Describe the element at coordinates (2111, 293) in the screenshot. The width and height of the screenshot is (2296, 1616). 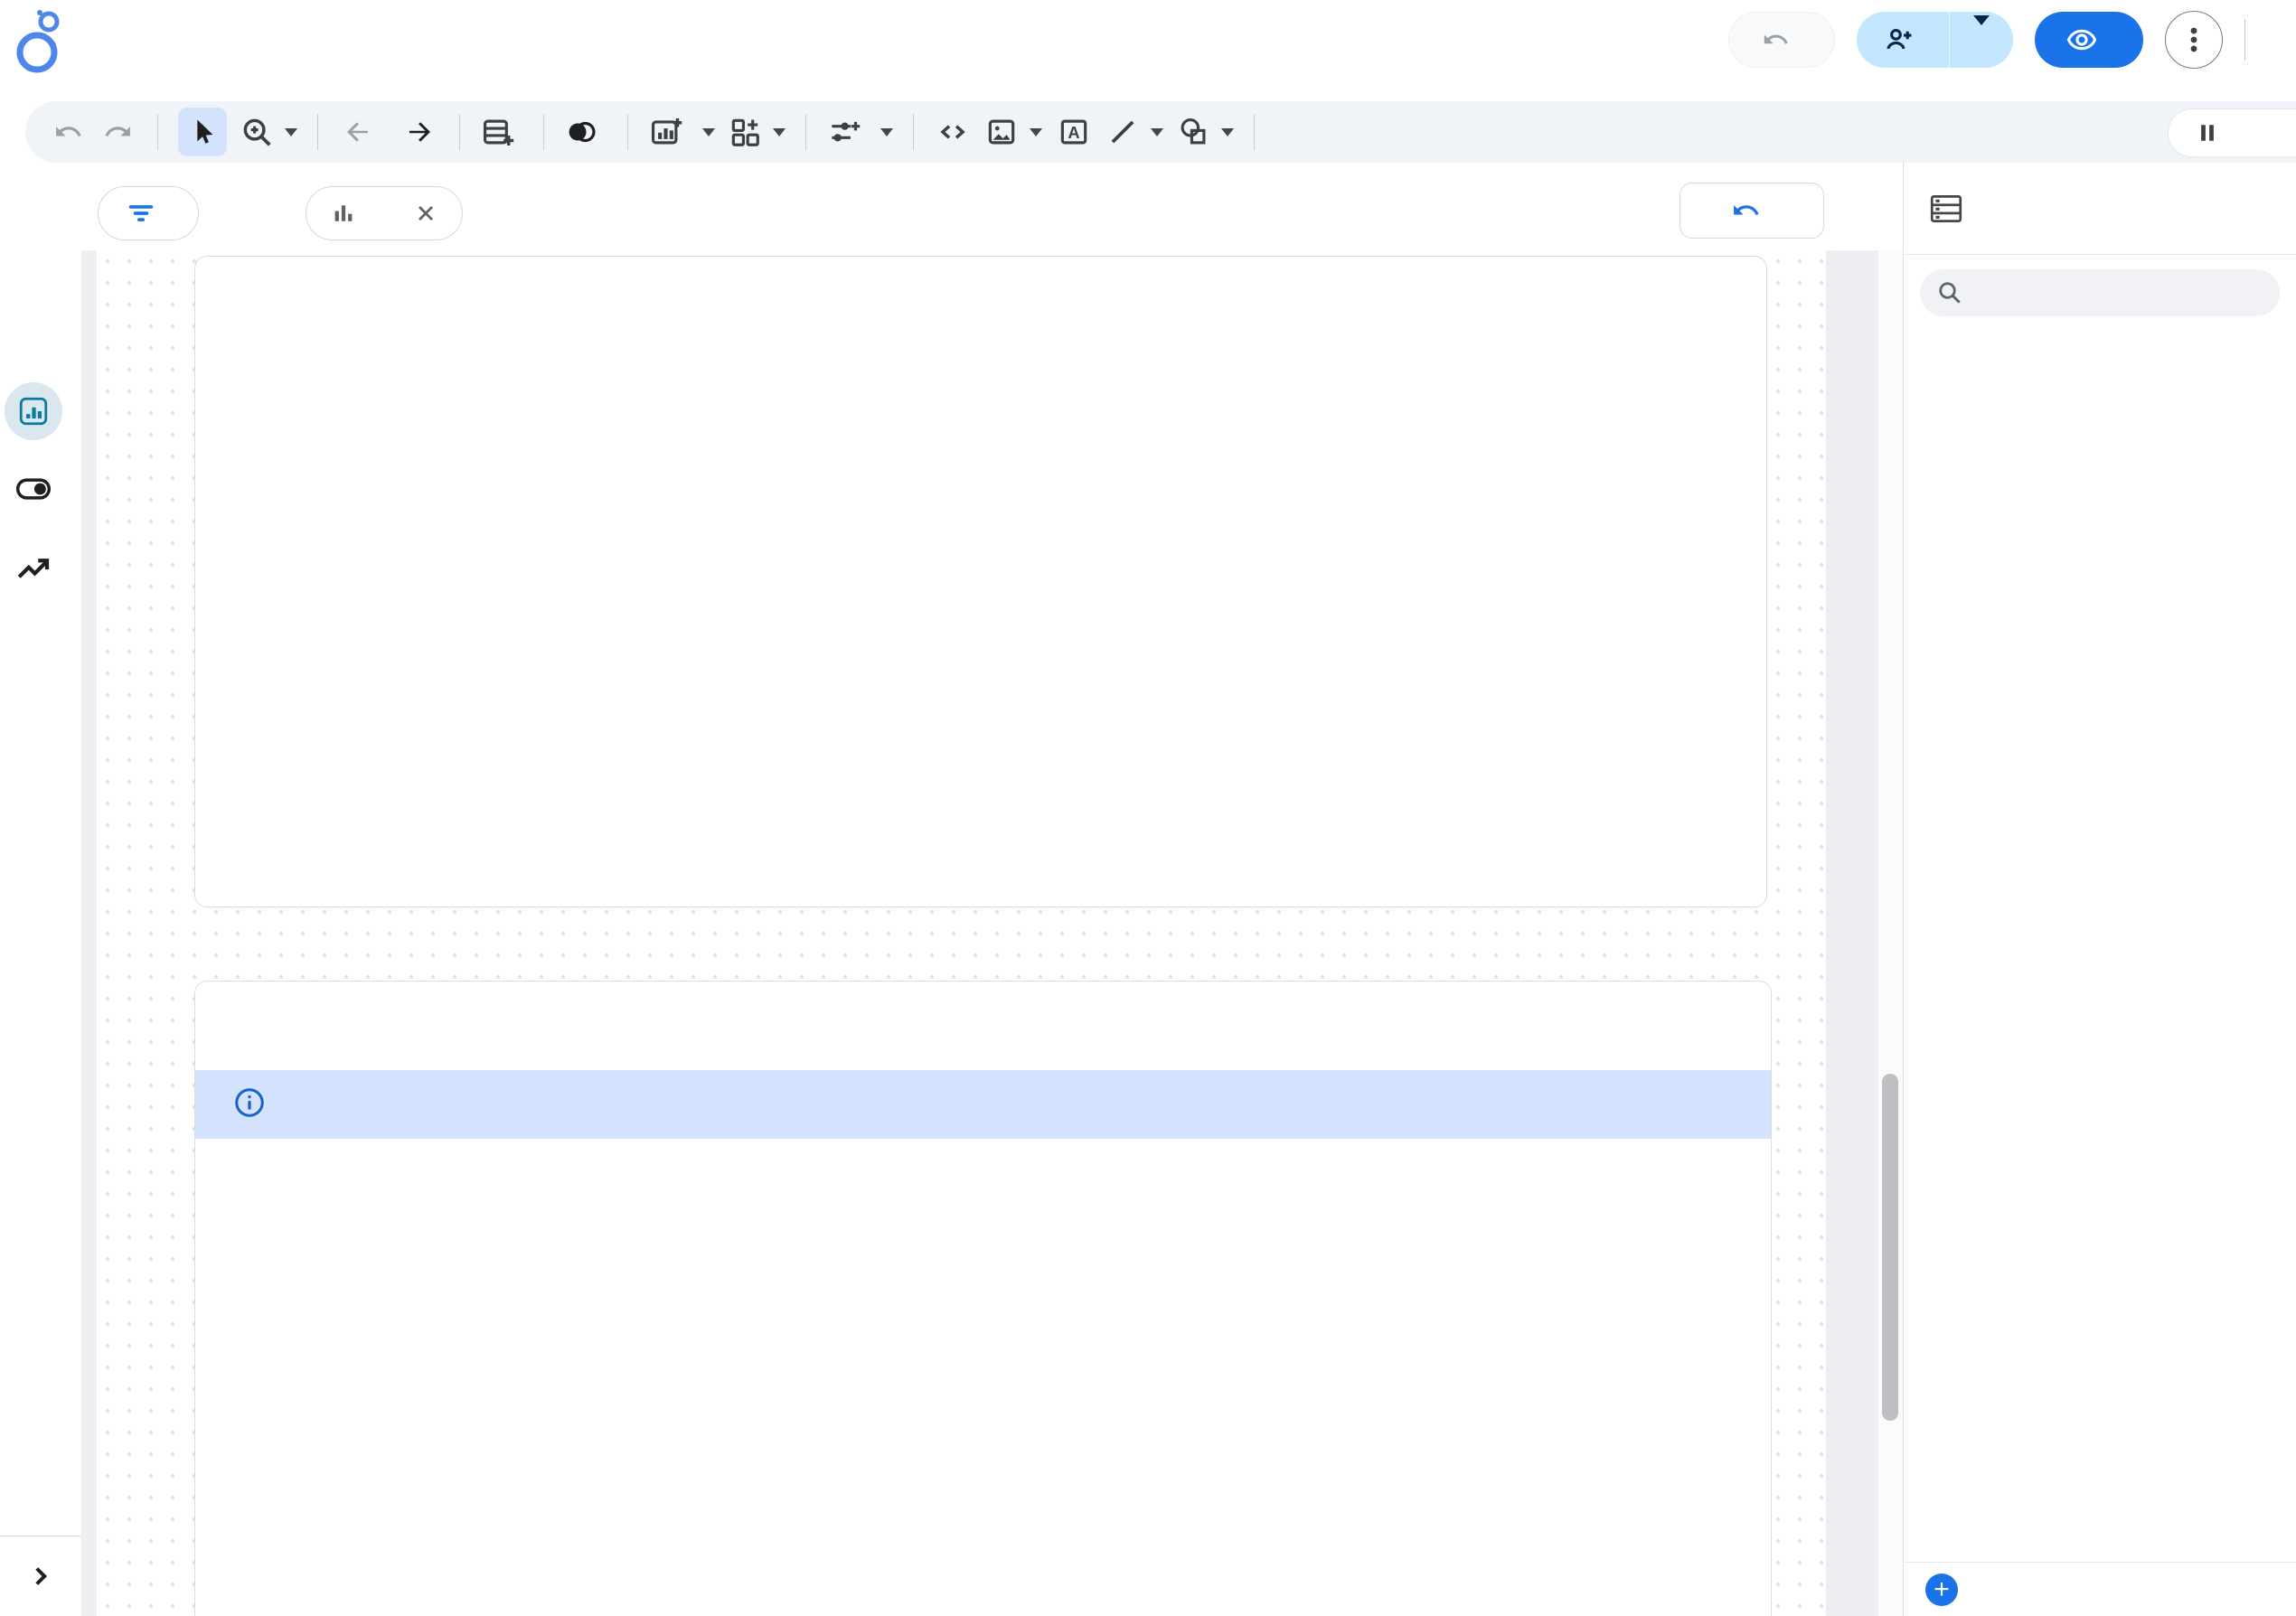
I see `search-input` at that location.